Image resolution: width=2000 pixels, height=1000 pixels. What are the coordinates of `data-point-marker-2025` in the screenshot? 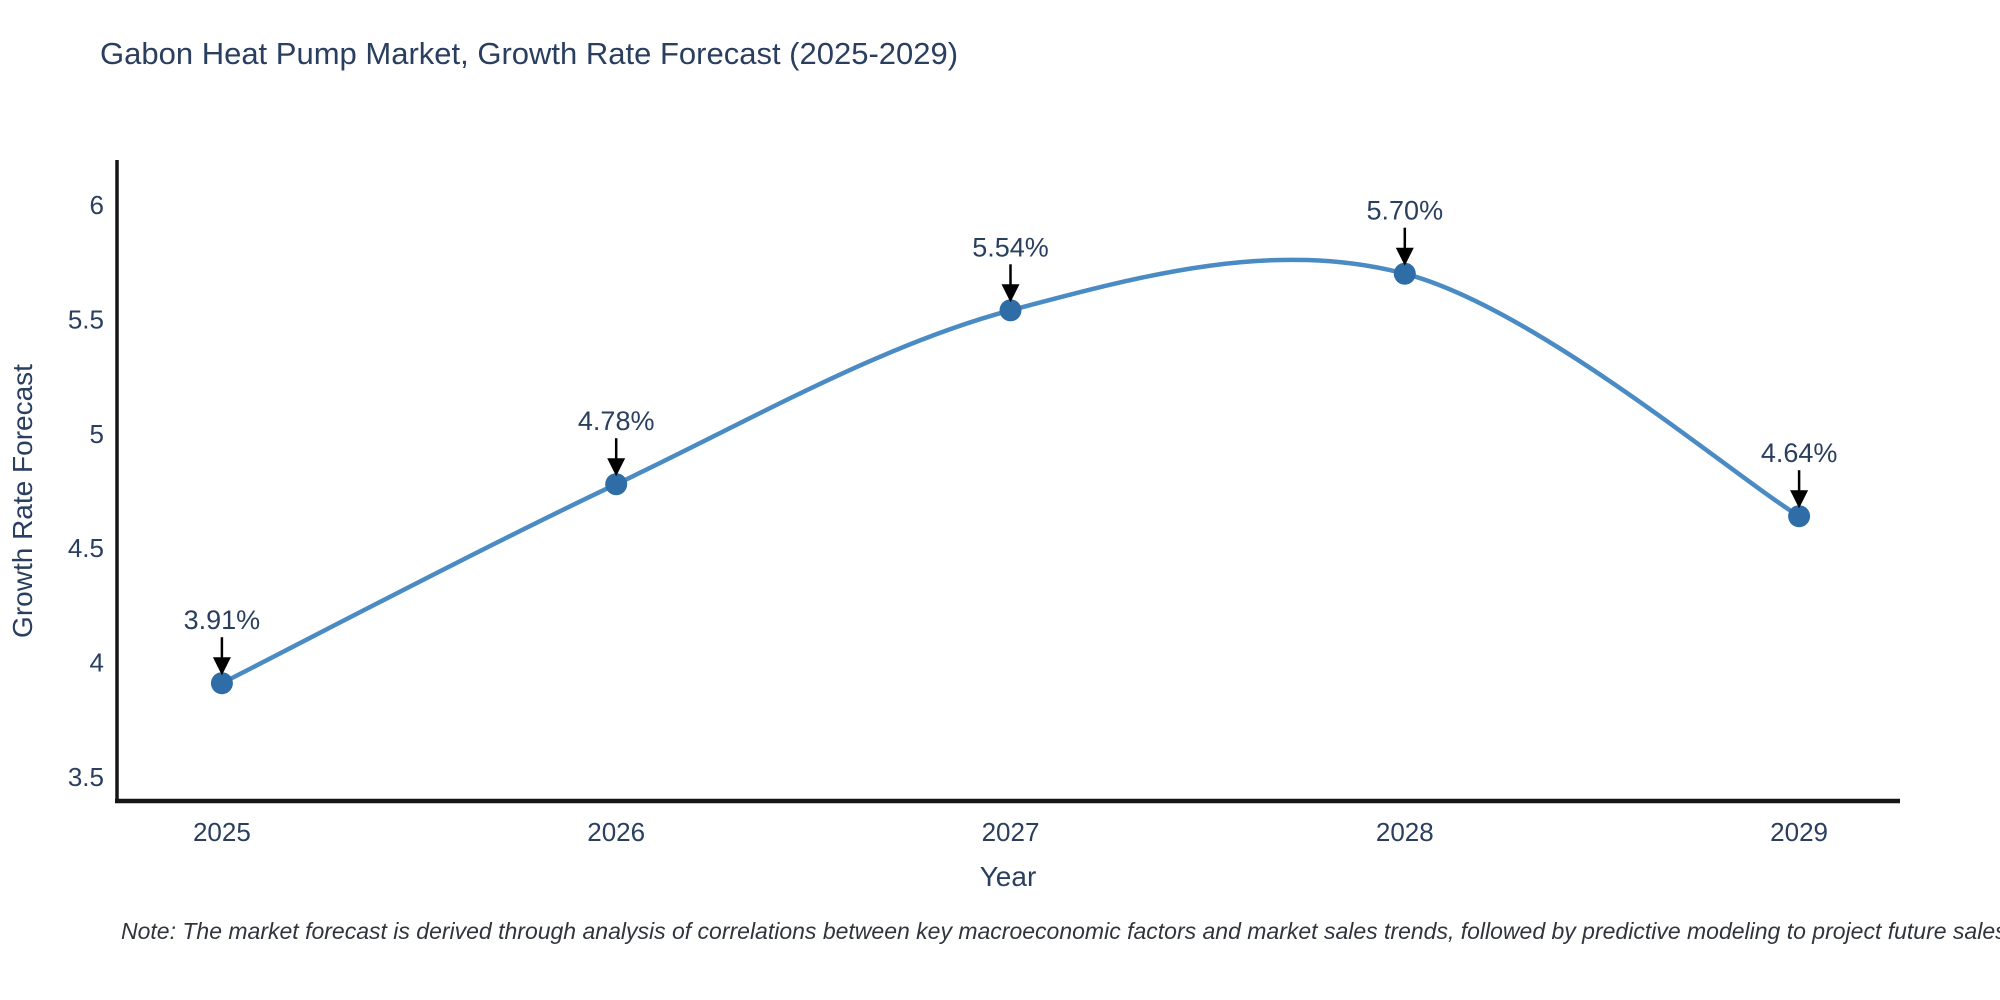 It's located at (221, 683).